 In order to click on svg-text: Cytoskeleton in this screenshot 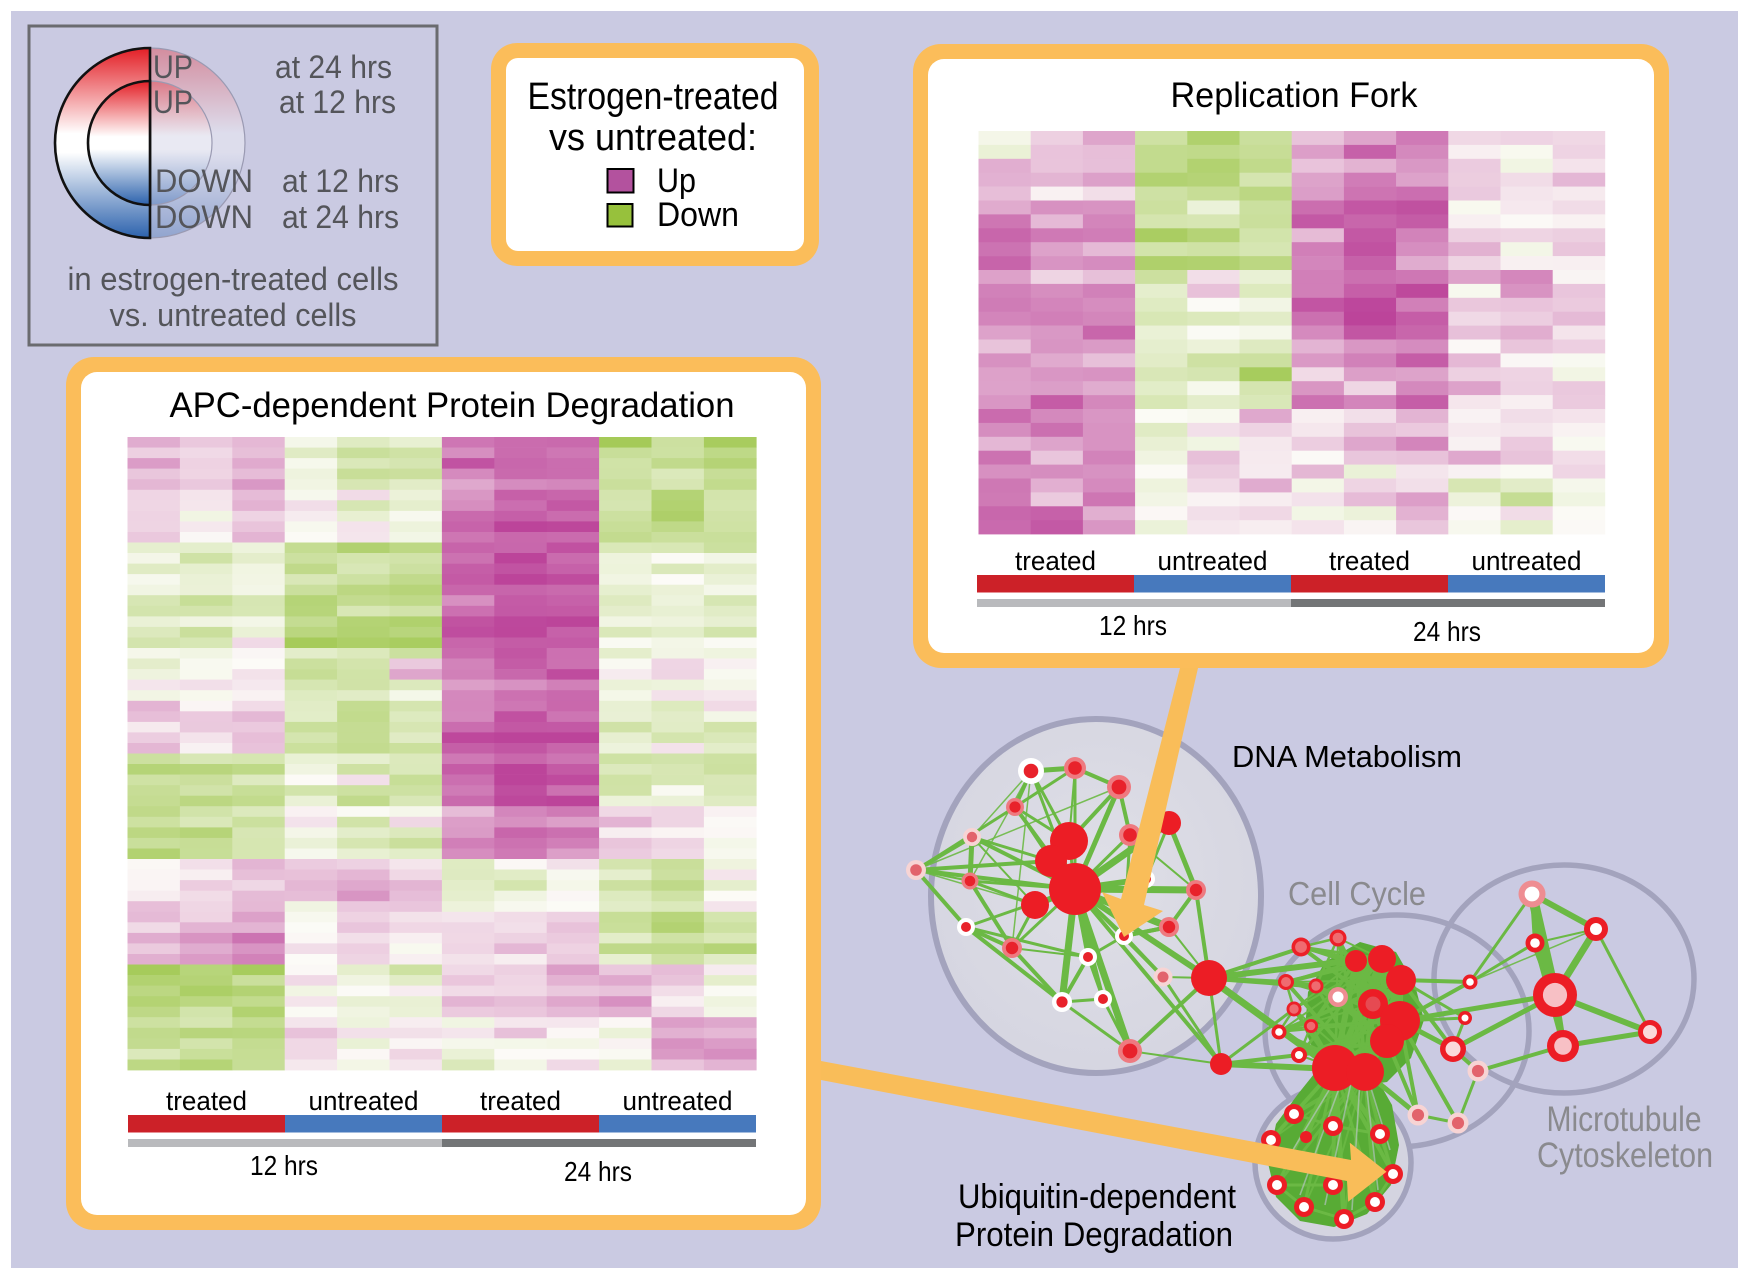, I will do `click(1625, 1155)`.